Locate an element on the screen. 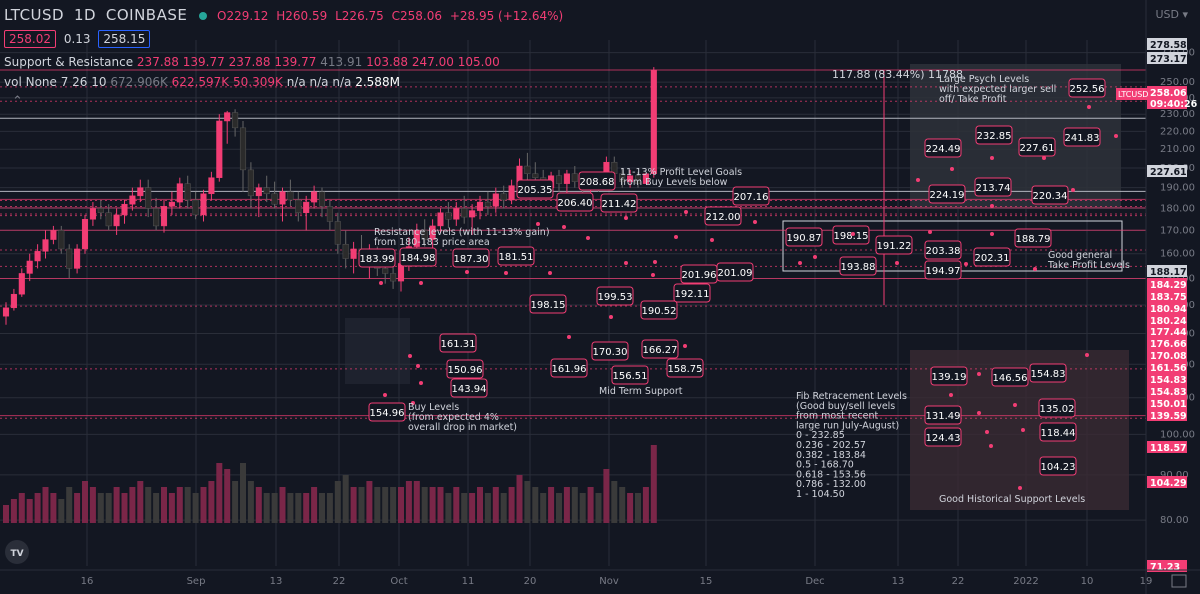  bid-button: 258.02 is located at coordinates (30, 39).